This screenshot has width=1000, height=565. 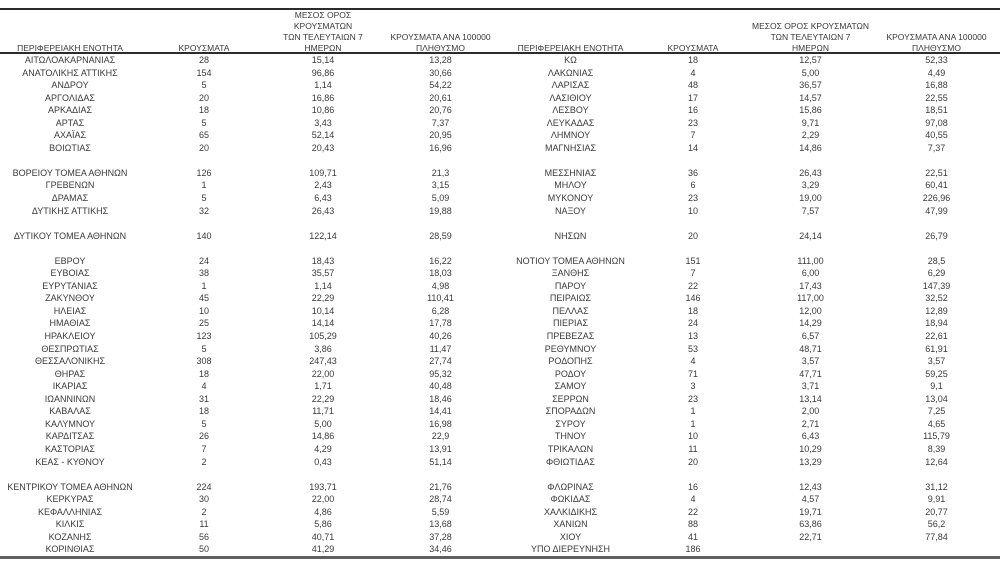 What do you see at coordinates (570, 511) in the screenshot?
I see `region-cell: ΧΑΛΚΙΔΙΚΗΣ` at bounding box center [570, 511].